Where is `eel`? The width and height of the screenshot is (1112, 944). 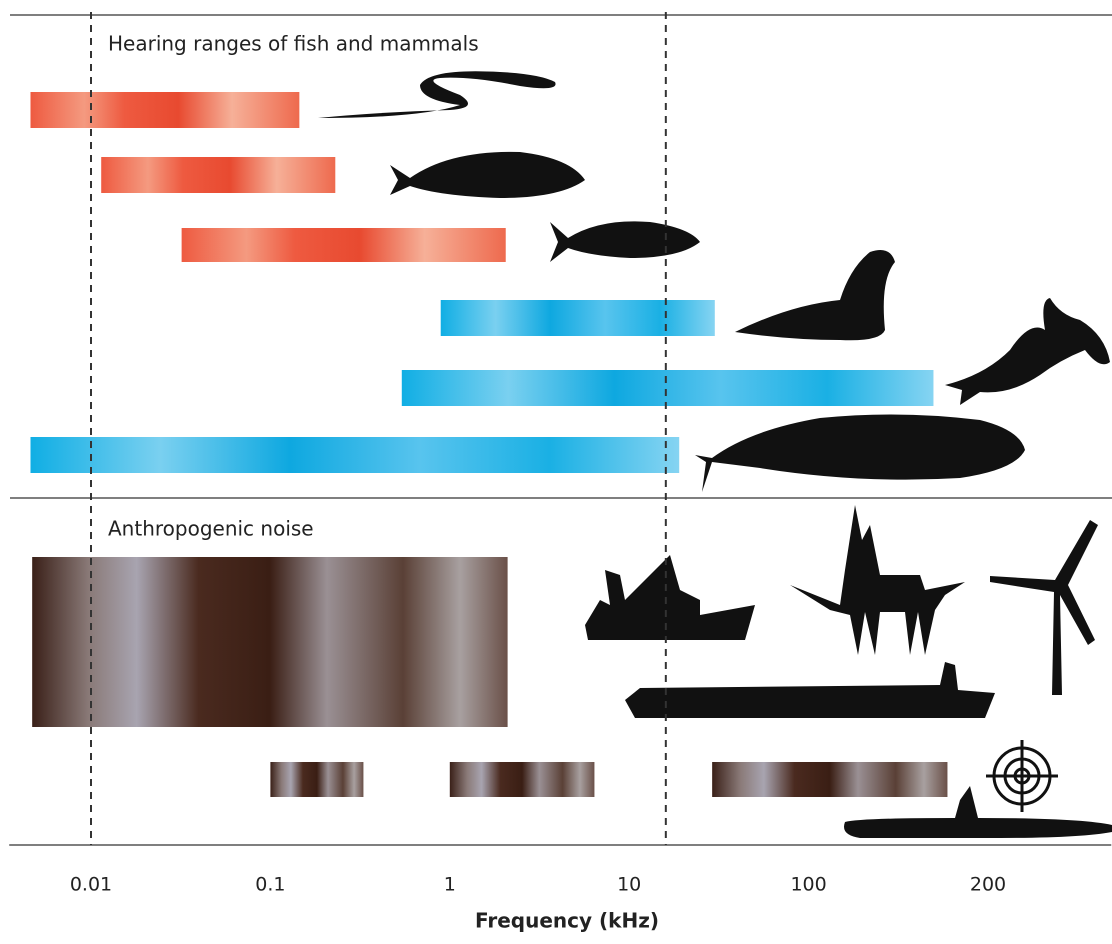 eel is located at coordinates (437, 94).